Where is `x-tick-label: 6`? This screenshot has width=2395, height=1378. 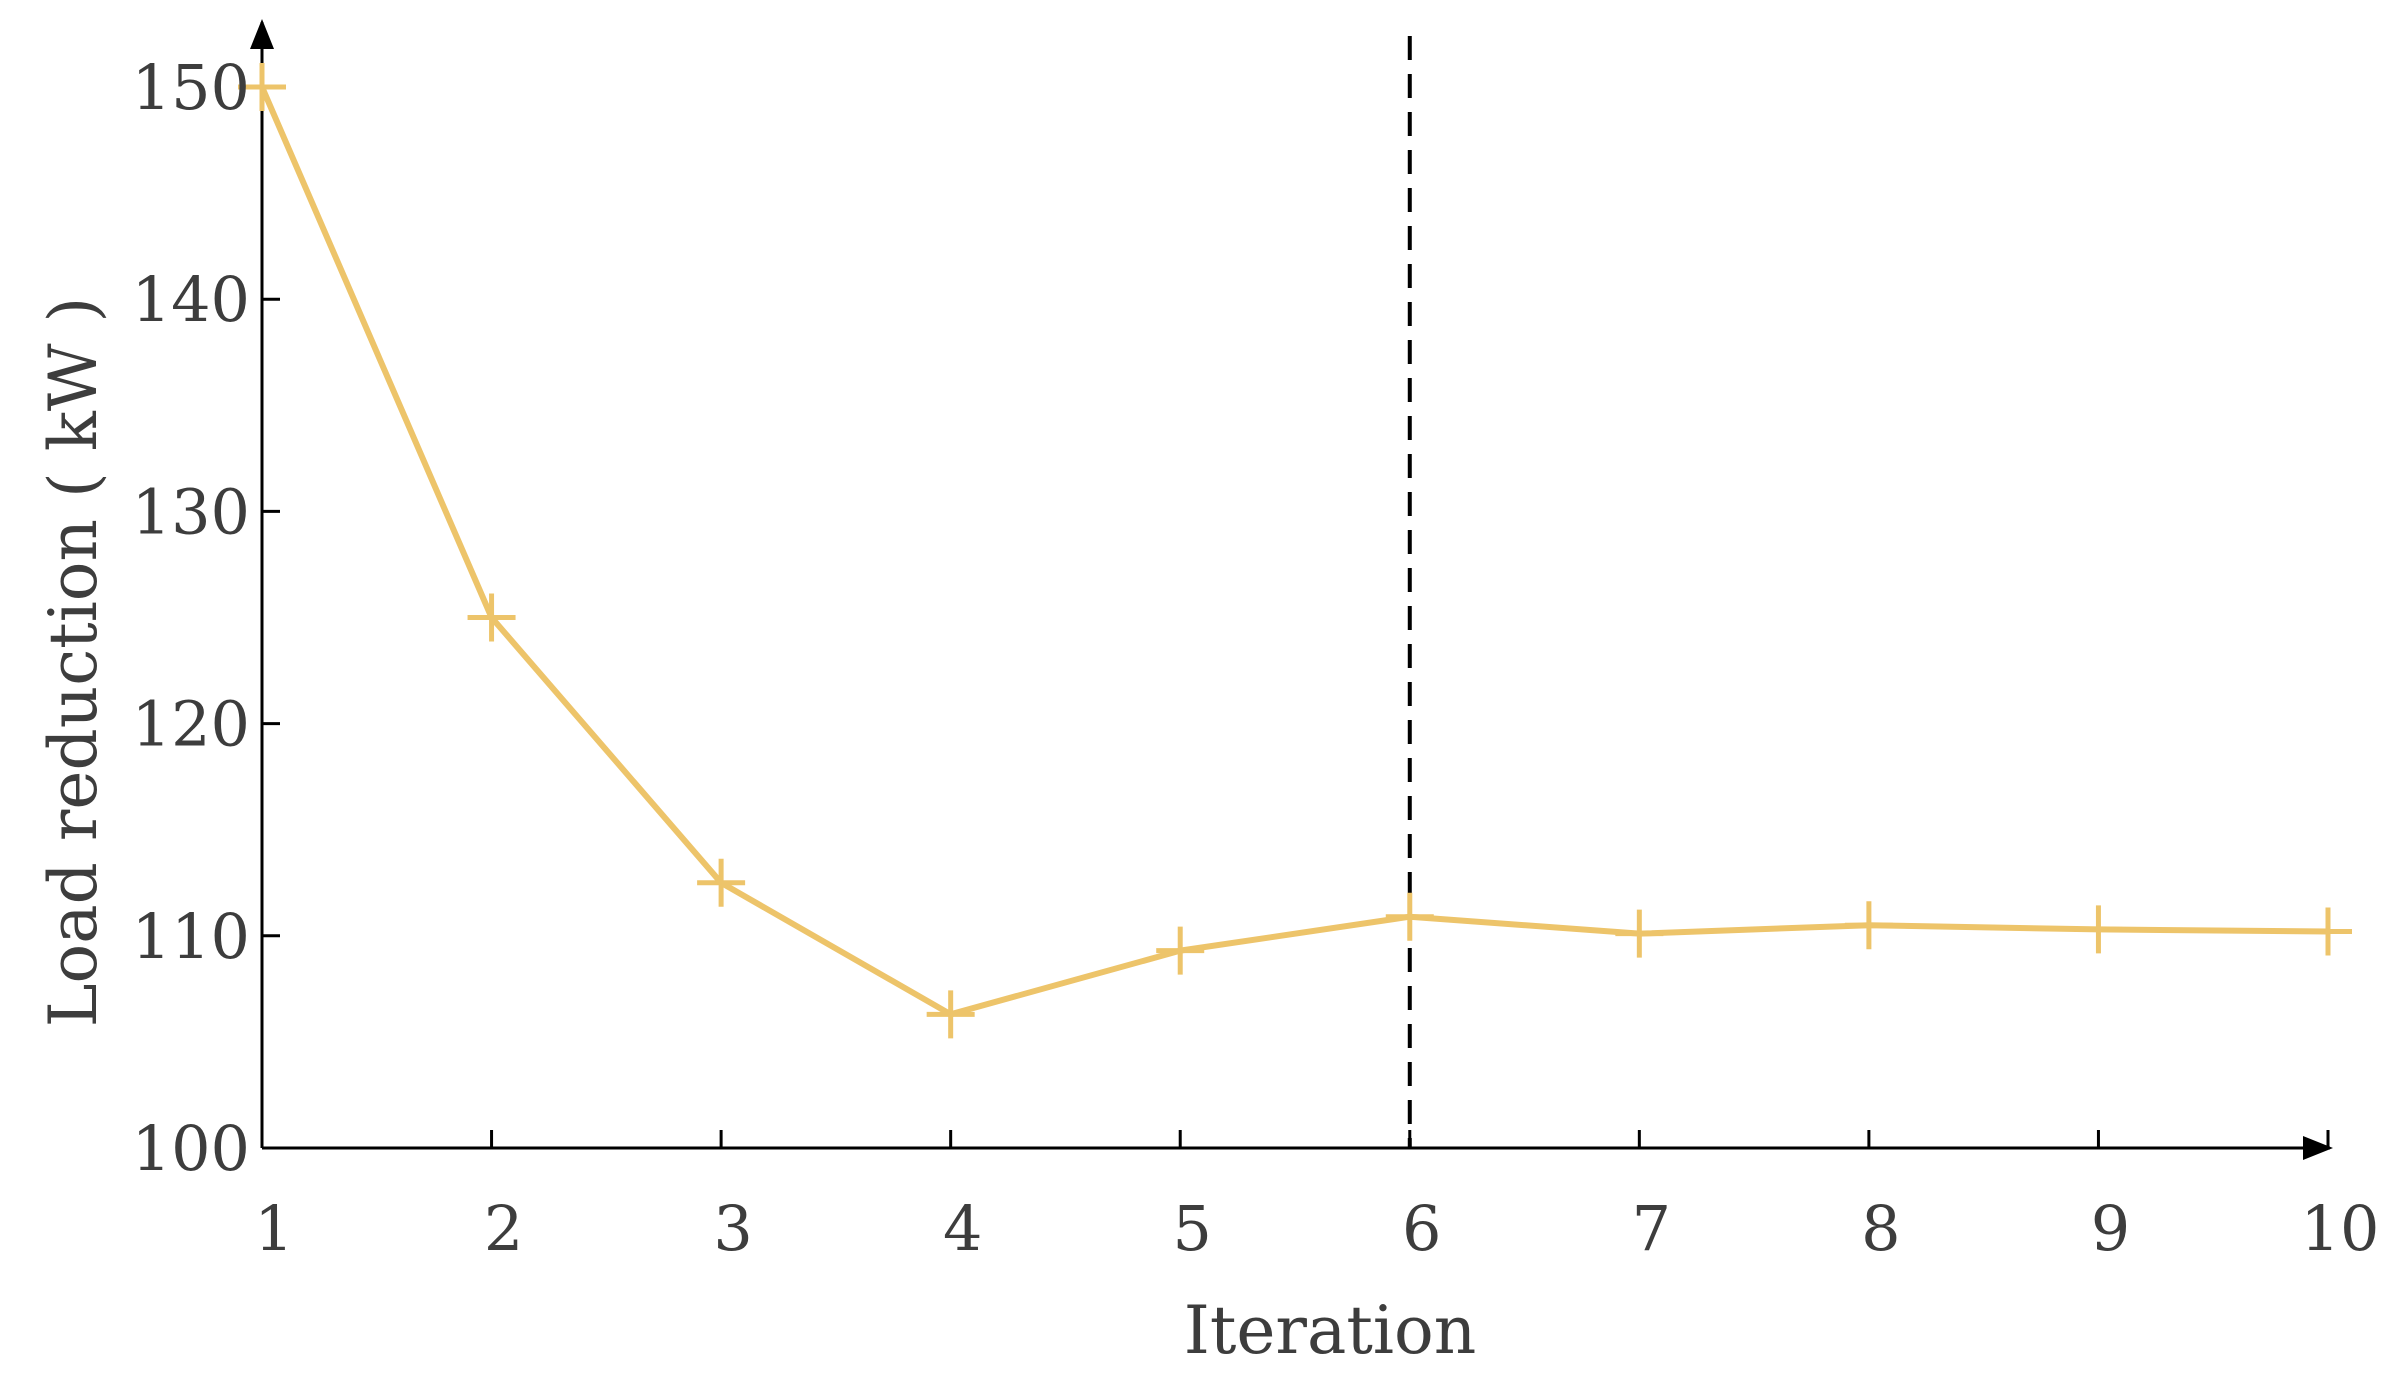
x-tick-label: 6 is located at coordinates (1421, 1228).